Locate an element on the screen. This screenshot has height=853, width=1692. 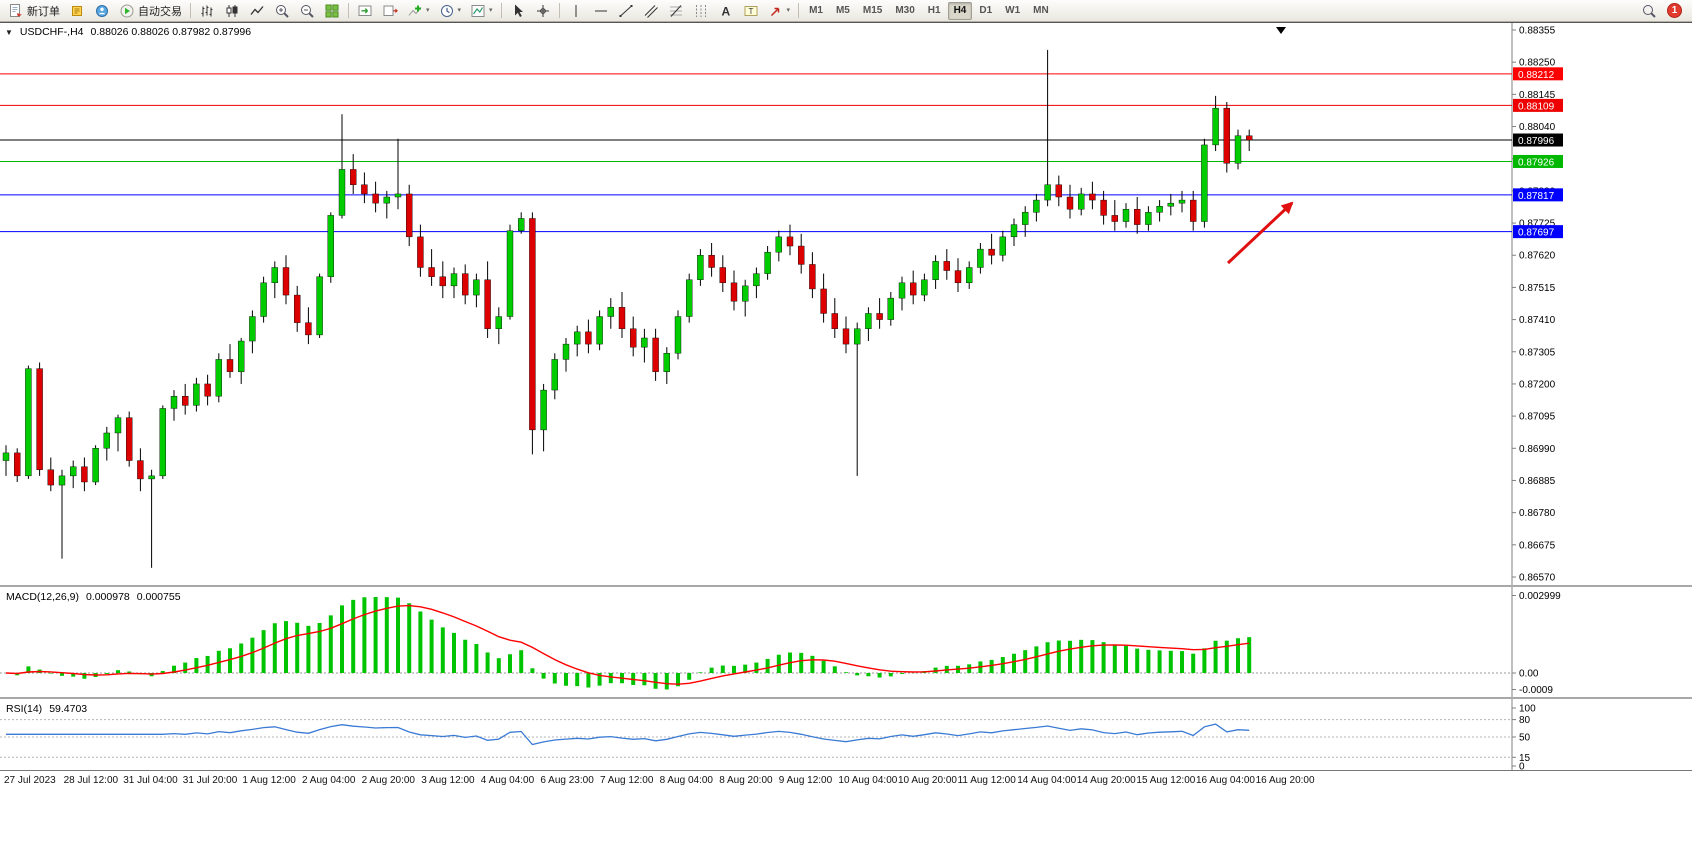
cursor-button is located at coordinates (518, 11).